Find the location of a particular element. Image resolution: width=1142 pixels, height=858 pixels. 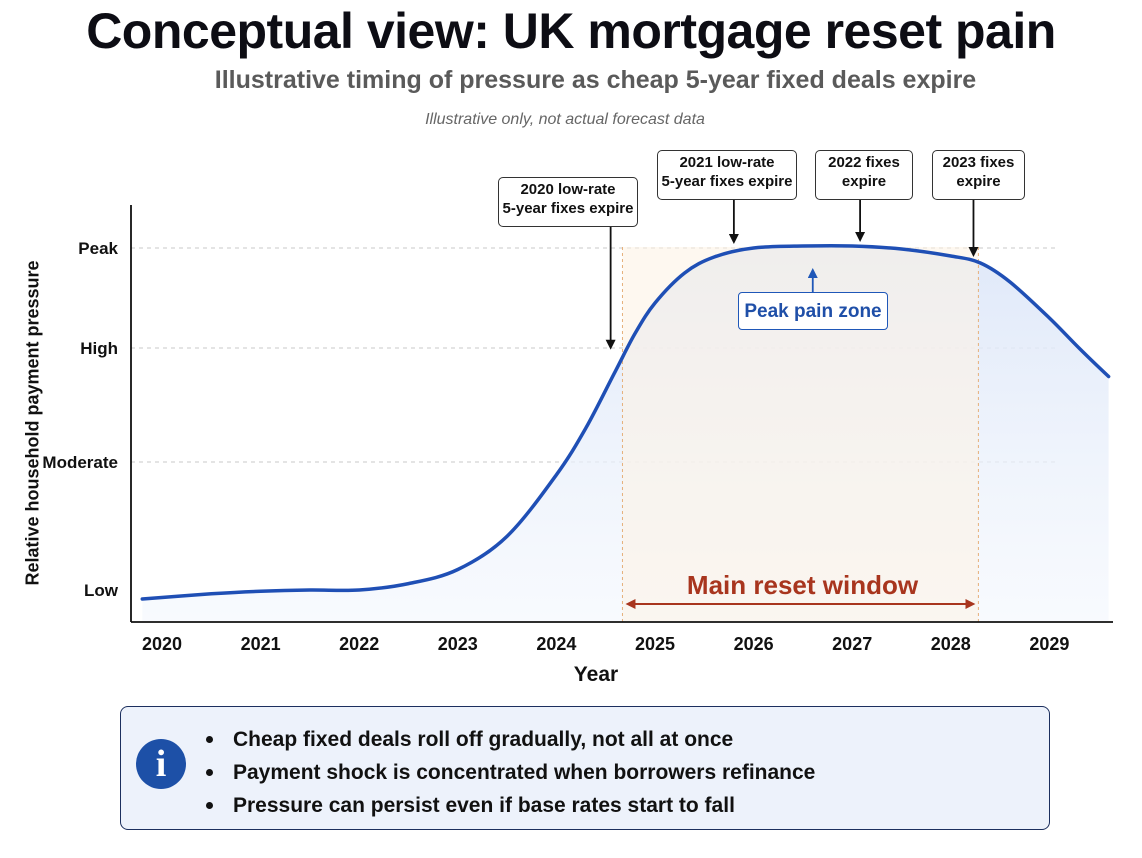

x-tick-label-2028: 2028 is located at coordinates (951, 644).